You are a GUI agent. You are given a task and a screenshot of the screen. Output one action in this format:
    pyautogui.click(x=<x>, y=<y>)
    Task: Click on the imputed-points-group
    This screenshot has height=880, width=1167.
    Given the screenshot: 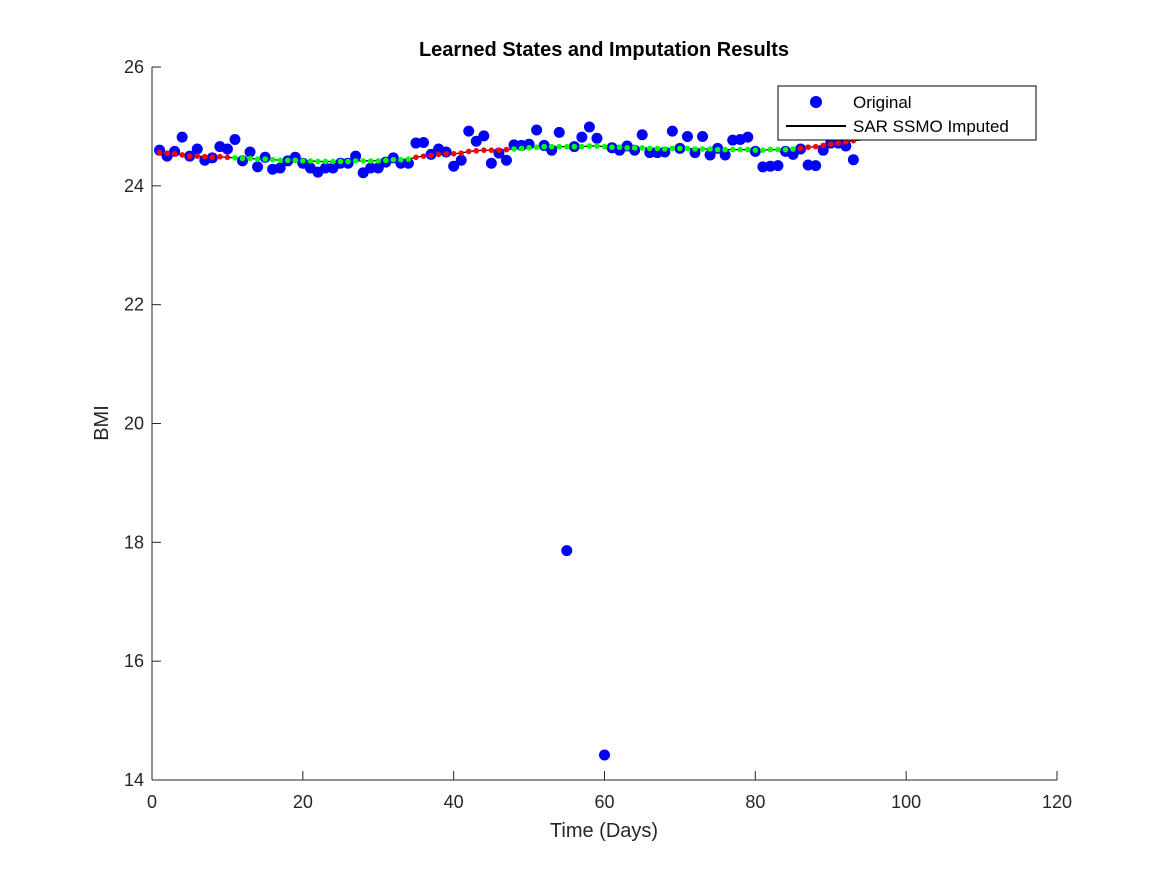 What is the action you would take?
    pyautogui.click(x=506, y=151)
    